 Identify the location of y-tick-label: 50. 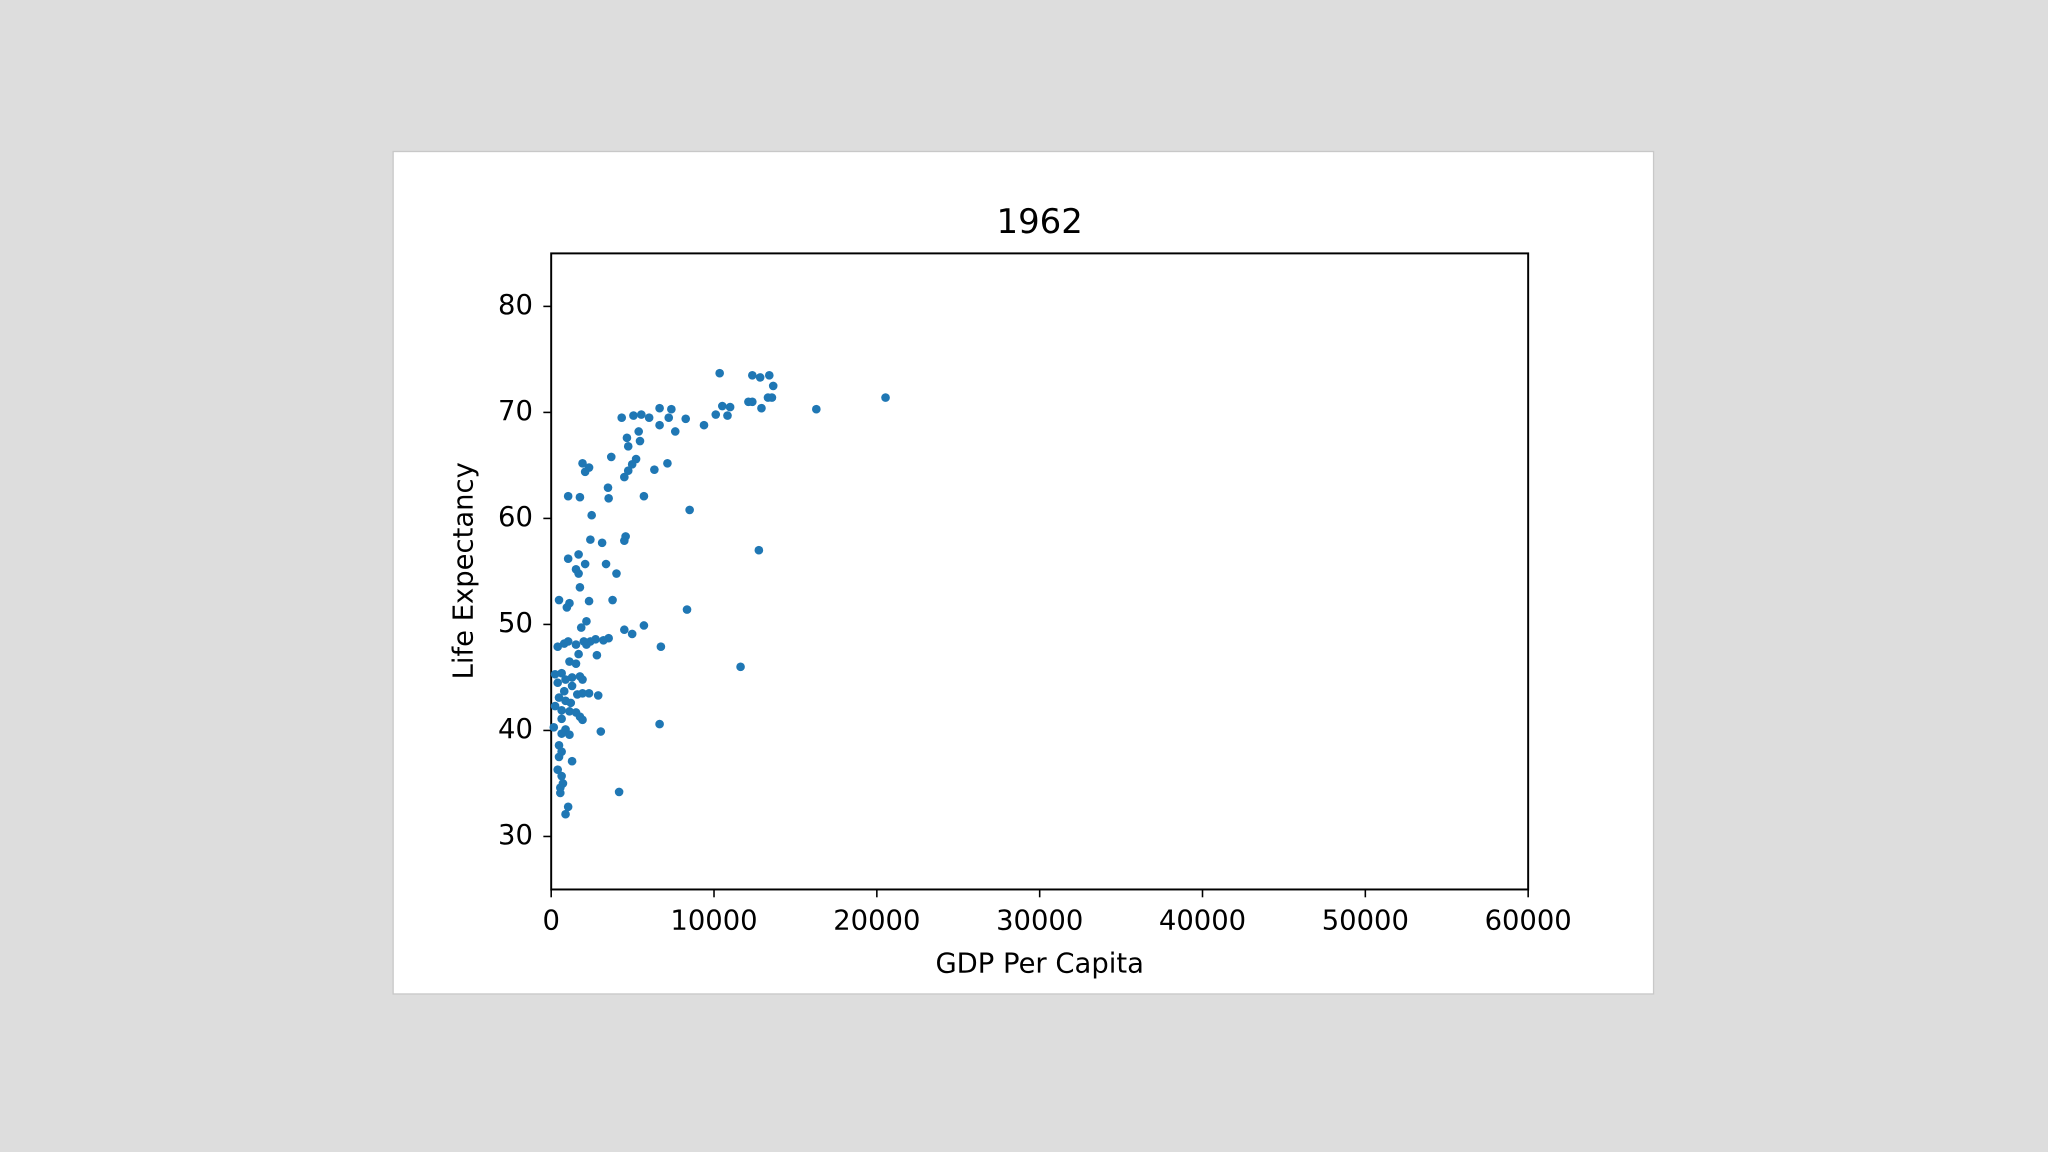
(515, 623).